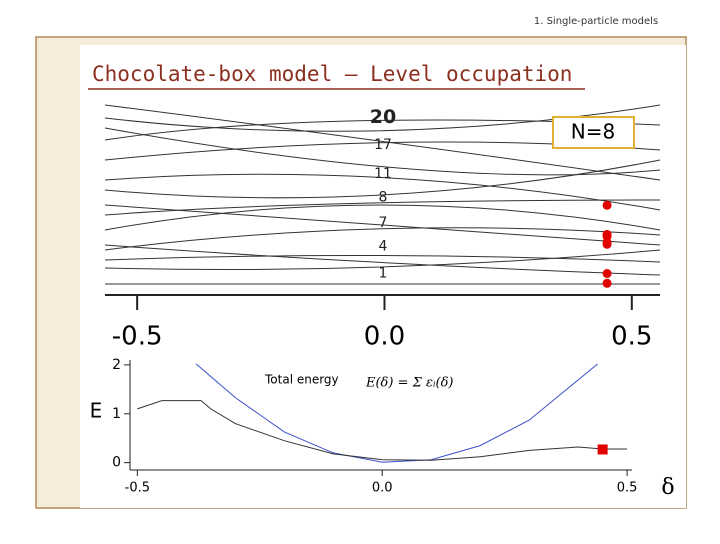 The height and width of the screenshot is (544, 720). I want to click on y-tick-label: 2, so click(116, 365).